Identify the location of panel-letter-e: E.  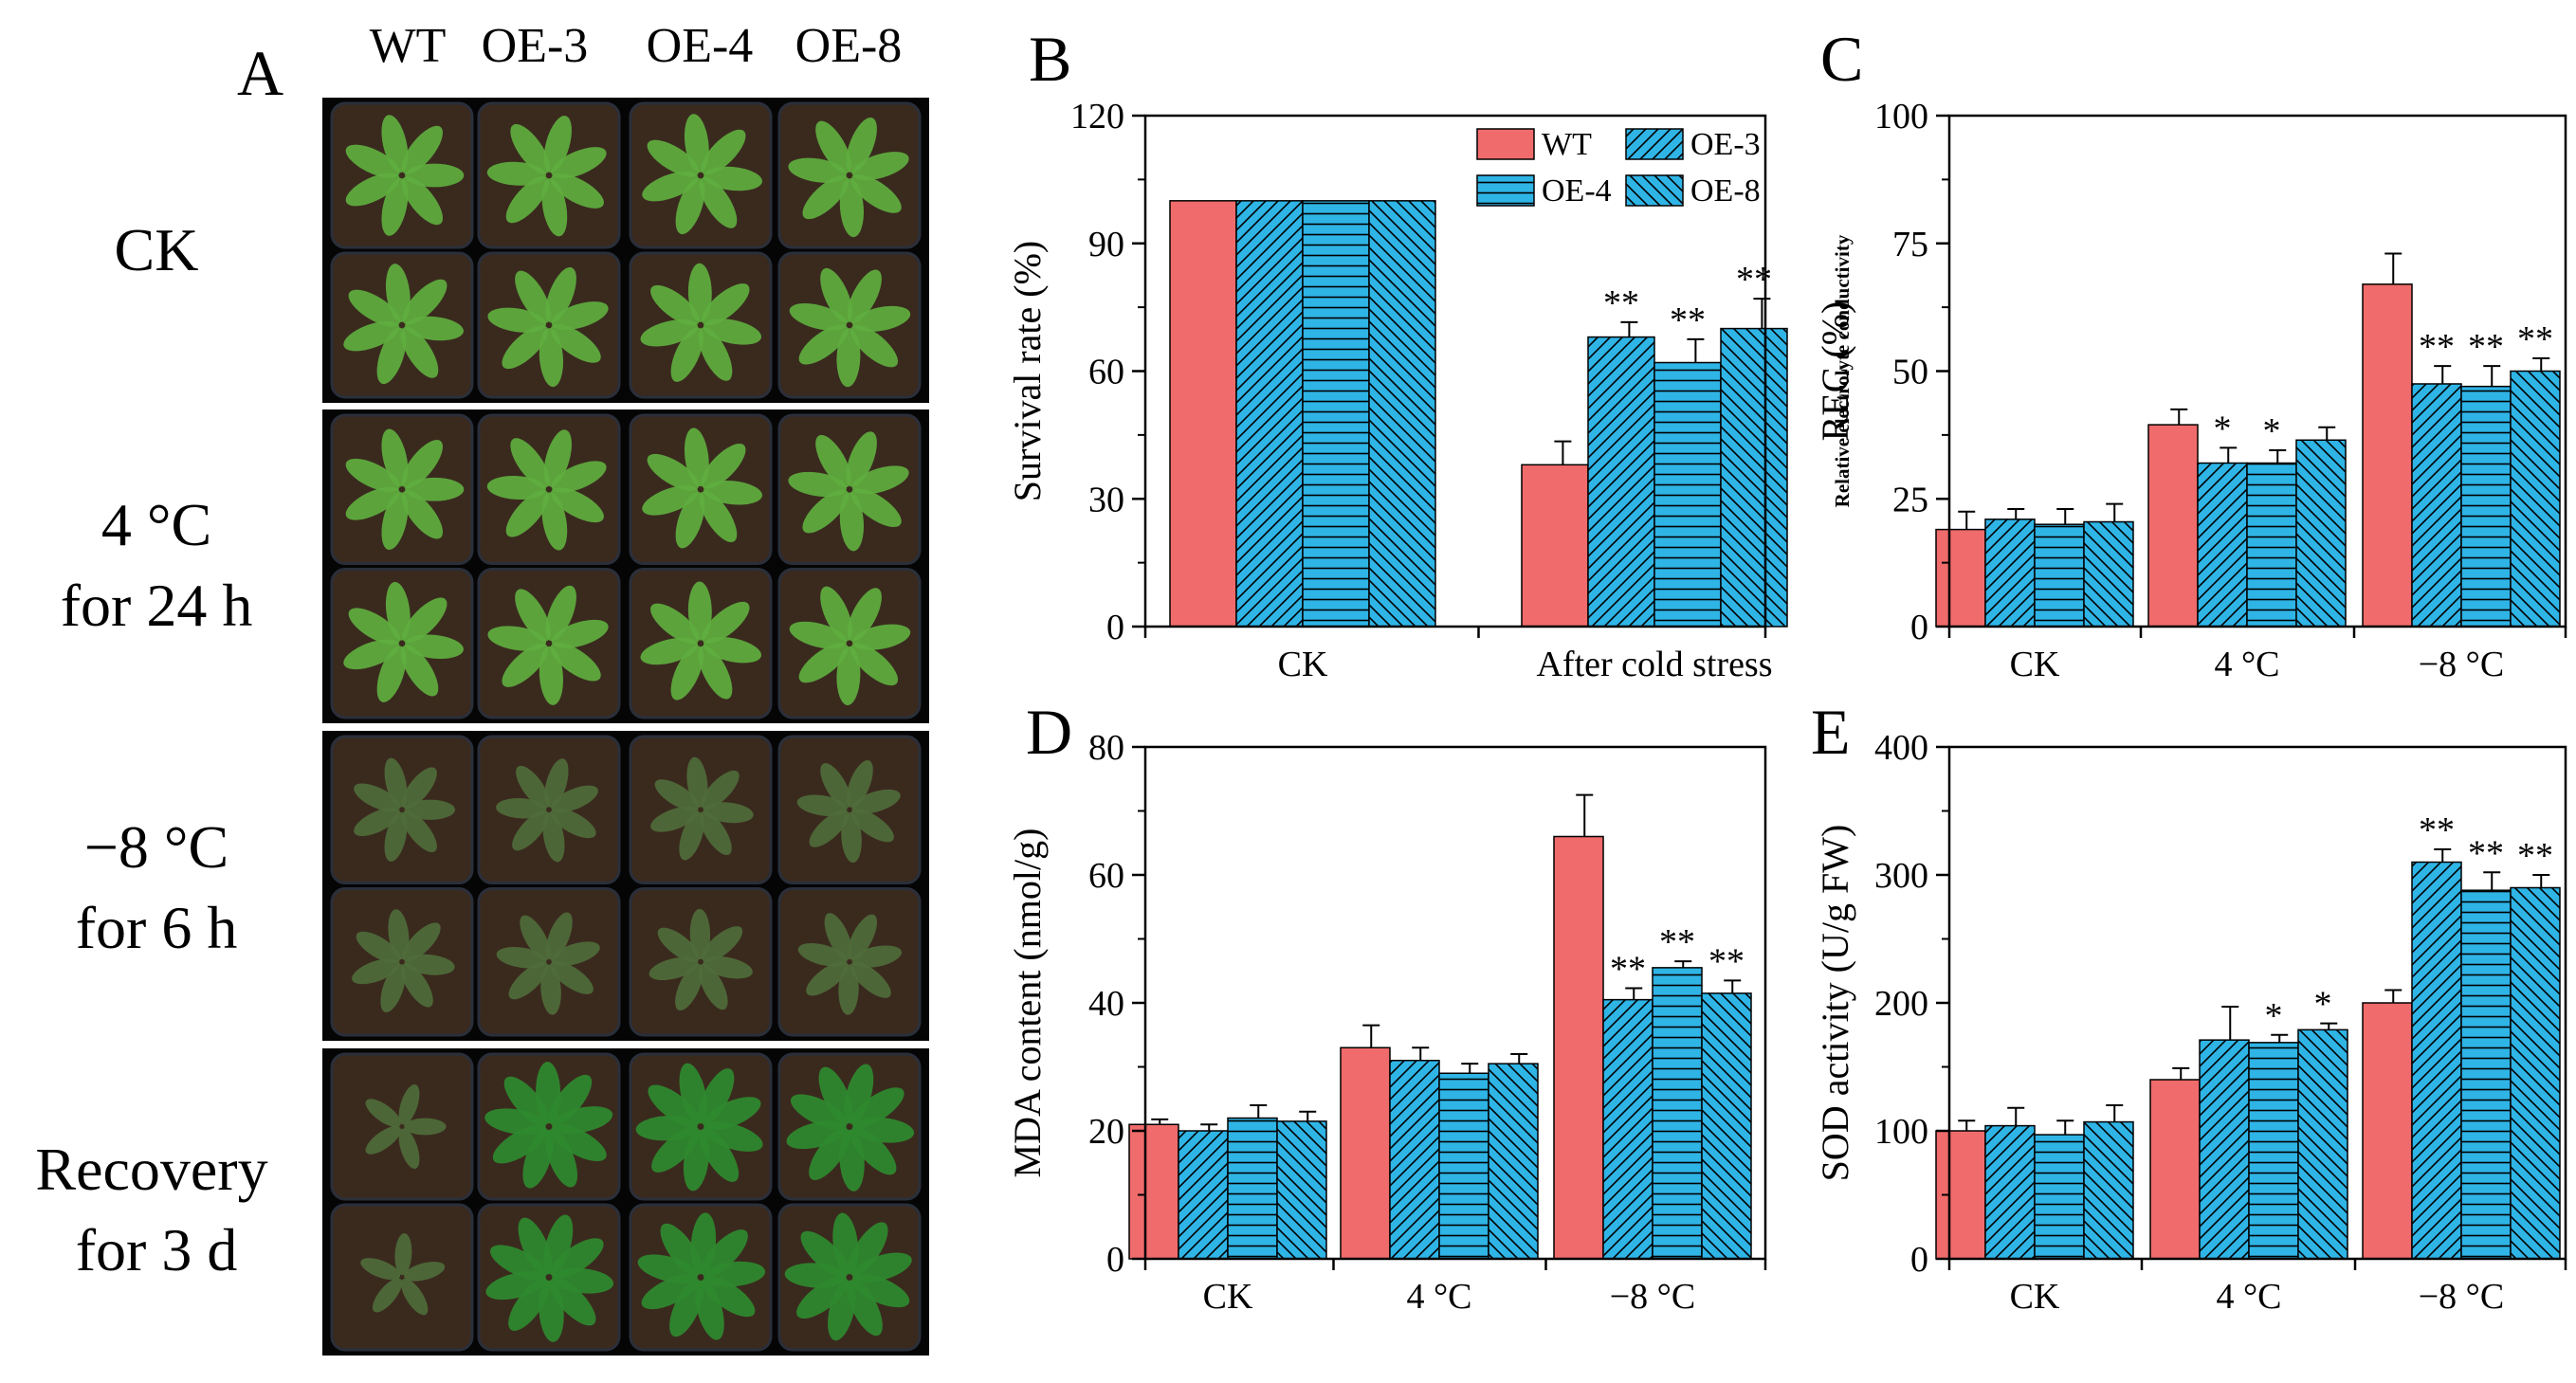
(1831, 732).